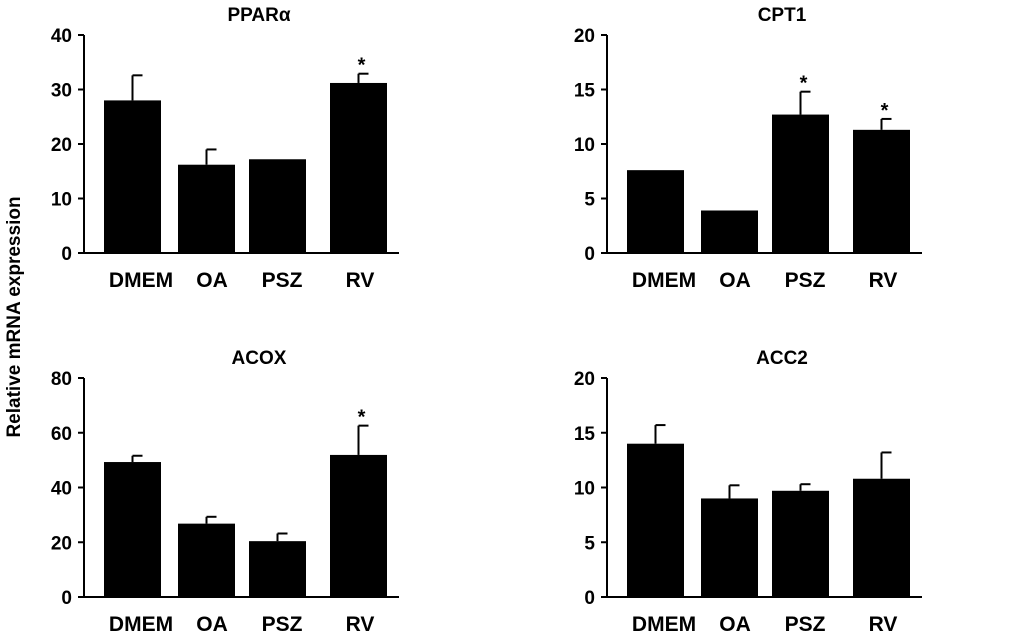  Describe the element at coordinates (729, 547) in the screenshot. I see `bar-acc2-oa` at that location.